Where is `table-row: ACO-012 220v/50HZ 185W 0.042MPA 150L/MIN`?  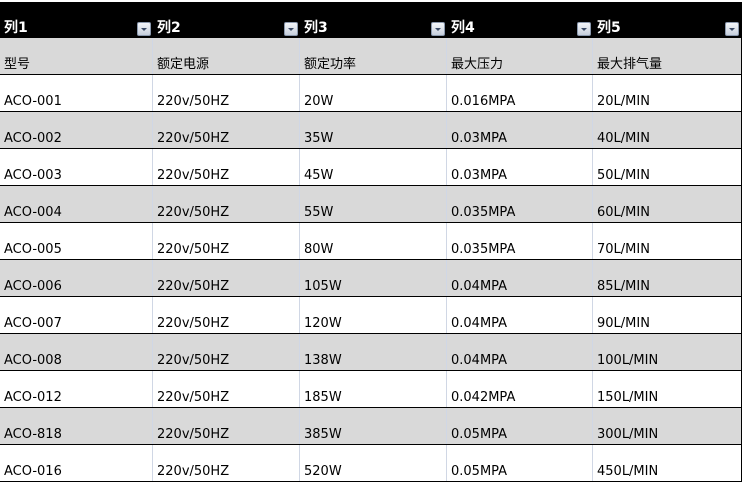
table-row: ACO-012 220v/50HZ 185W 0.042MPA 150L/MIN is located at coordinates (370, 389).